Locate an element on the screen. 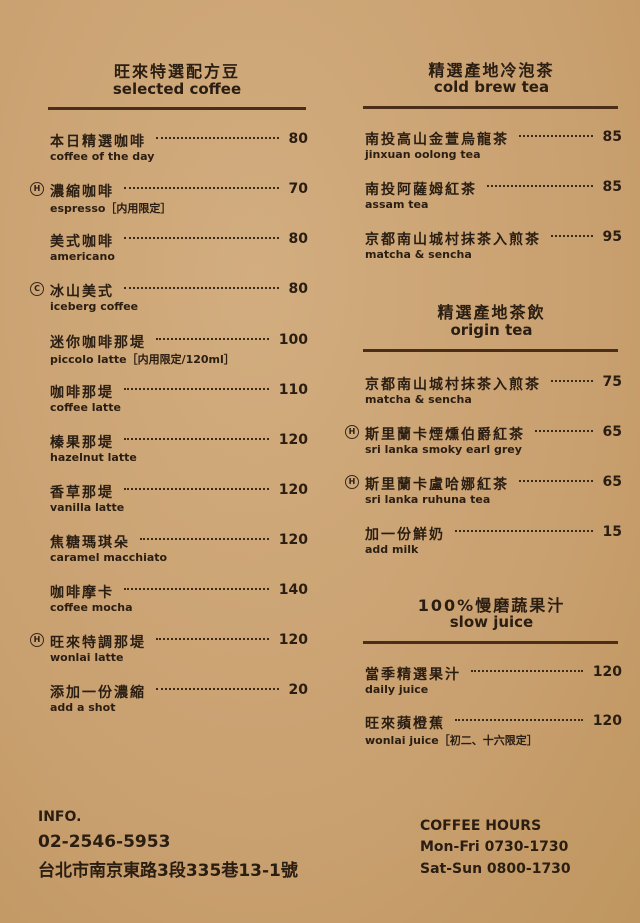 The width and height of the screenshot is (640, 923). section-title-en: cold brew tea is located at coordinates (491, 87).